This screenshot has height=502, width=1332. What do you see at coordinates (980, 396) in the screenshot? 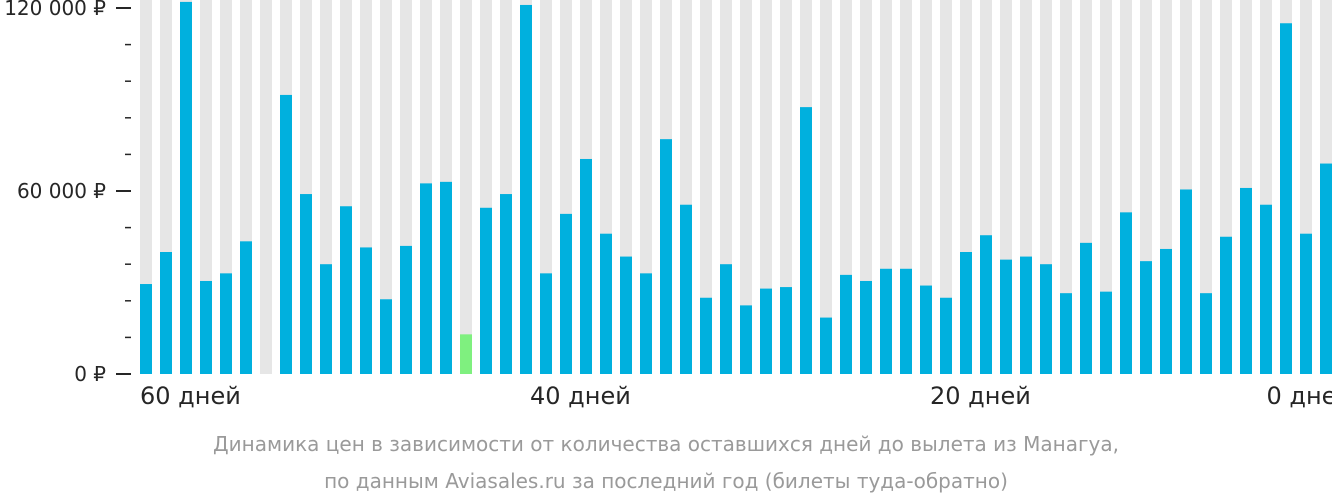
I see `x-tick-label: 20 дней` at bounding box center [980, 396].